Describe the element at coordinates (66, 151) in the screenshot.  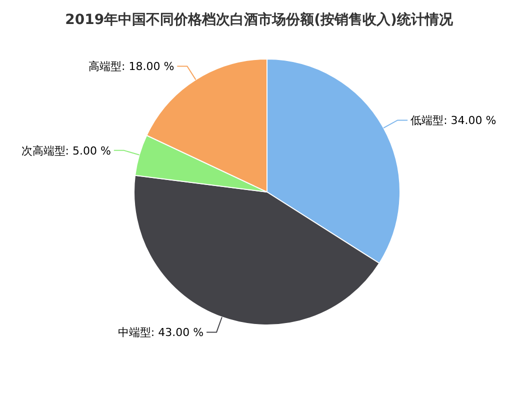
I see `slice-label: 次高端型: 5.00 %` at that location.